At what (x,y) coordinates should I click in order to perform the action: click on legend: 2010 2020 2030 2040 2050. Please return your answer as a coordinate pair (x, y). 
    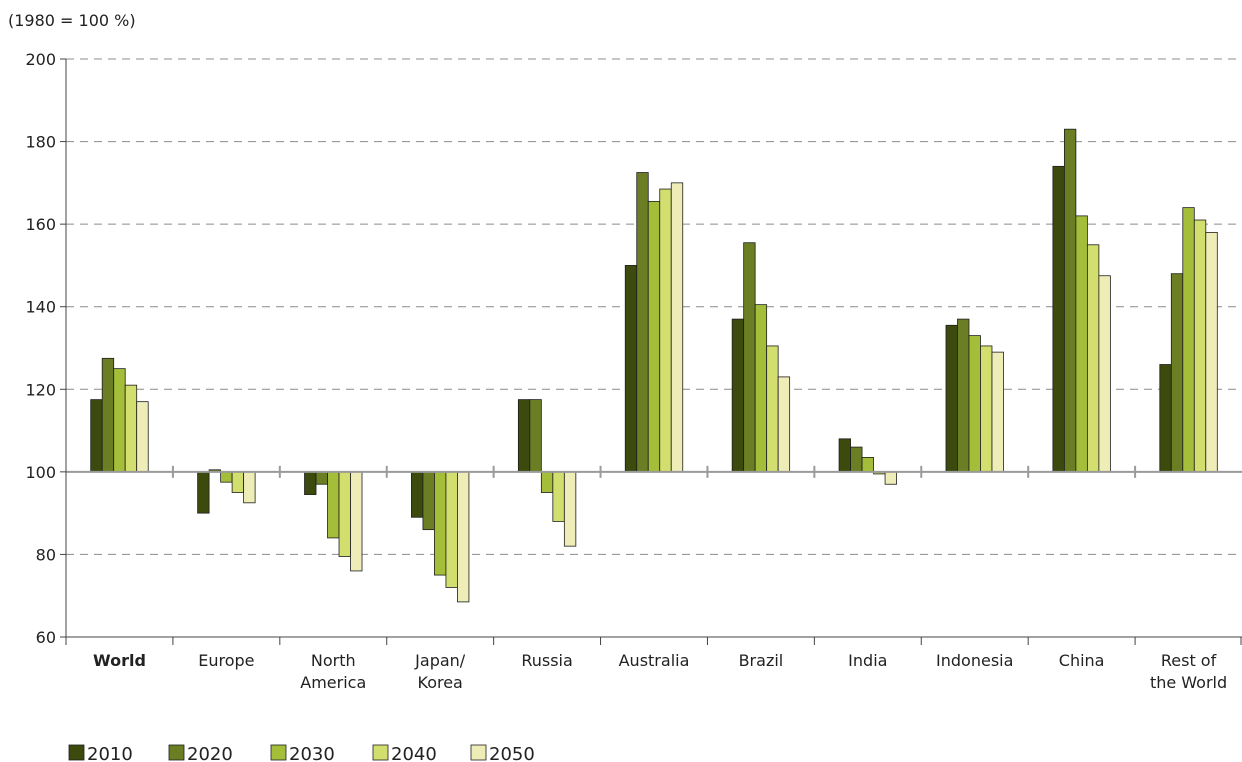
    Looking at the image, I should click on (301, 753).